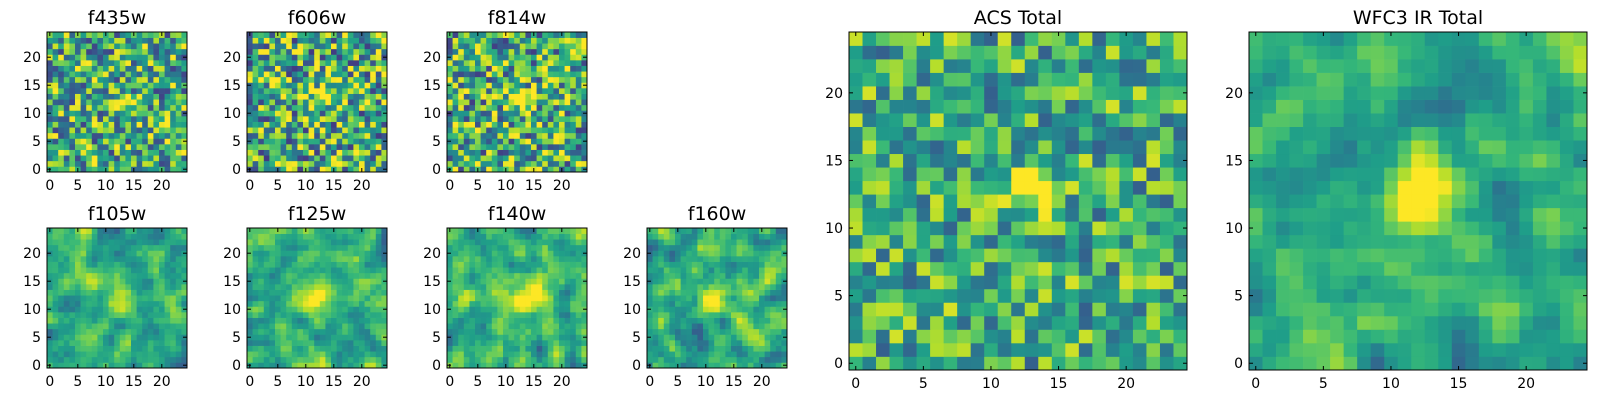 This screenshot has width=1600, height=400. What do you see at coordinates (134, 382) in the screenshot?
I see `x-tick-label: 15` at bounding box center [134, 382].